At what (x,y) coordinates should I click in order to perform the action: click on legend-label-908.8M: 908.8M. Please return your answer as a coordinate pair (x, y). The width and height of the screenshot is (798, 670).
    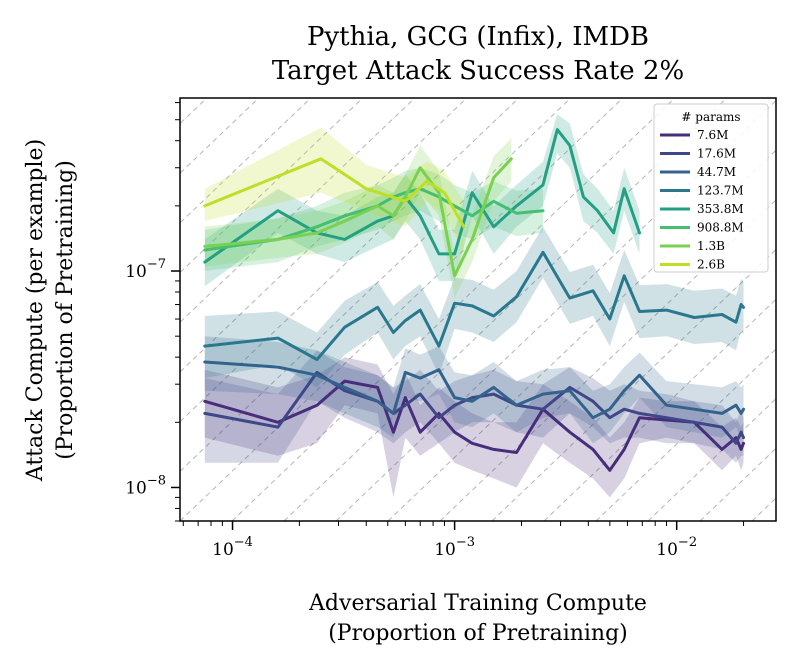
    Looking at the image, I should click on (720, 228).